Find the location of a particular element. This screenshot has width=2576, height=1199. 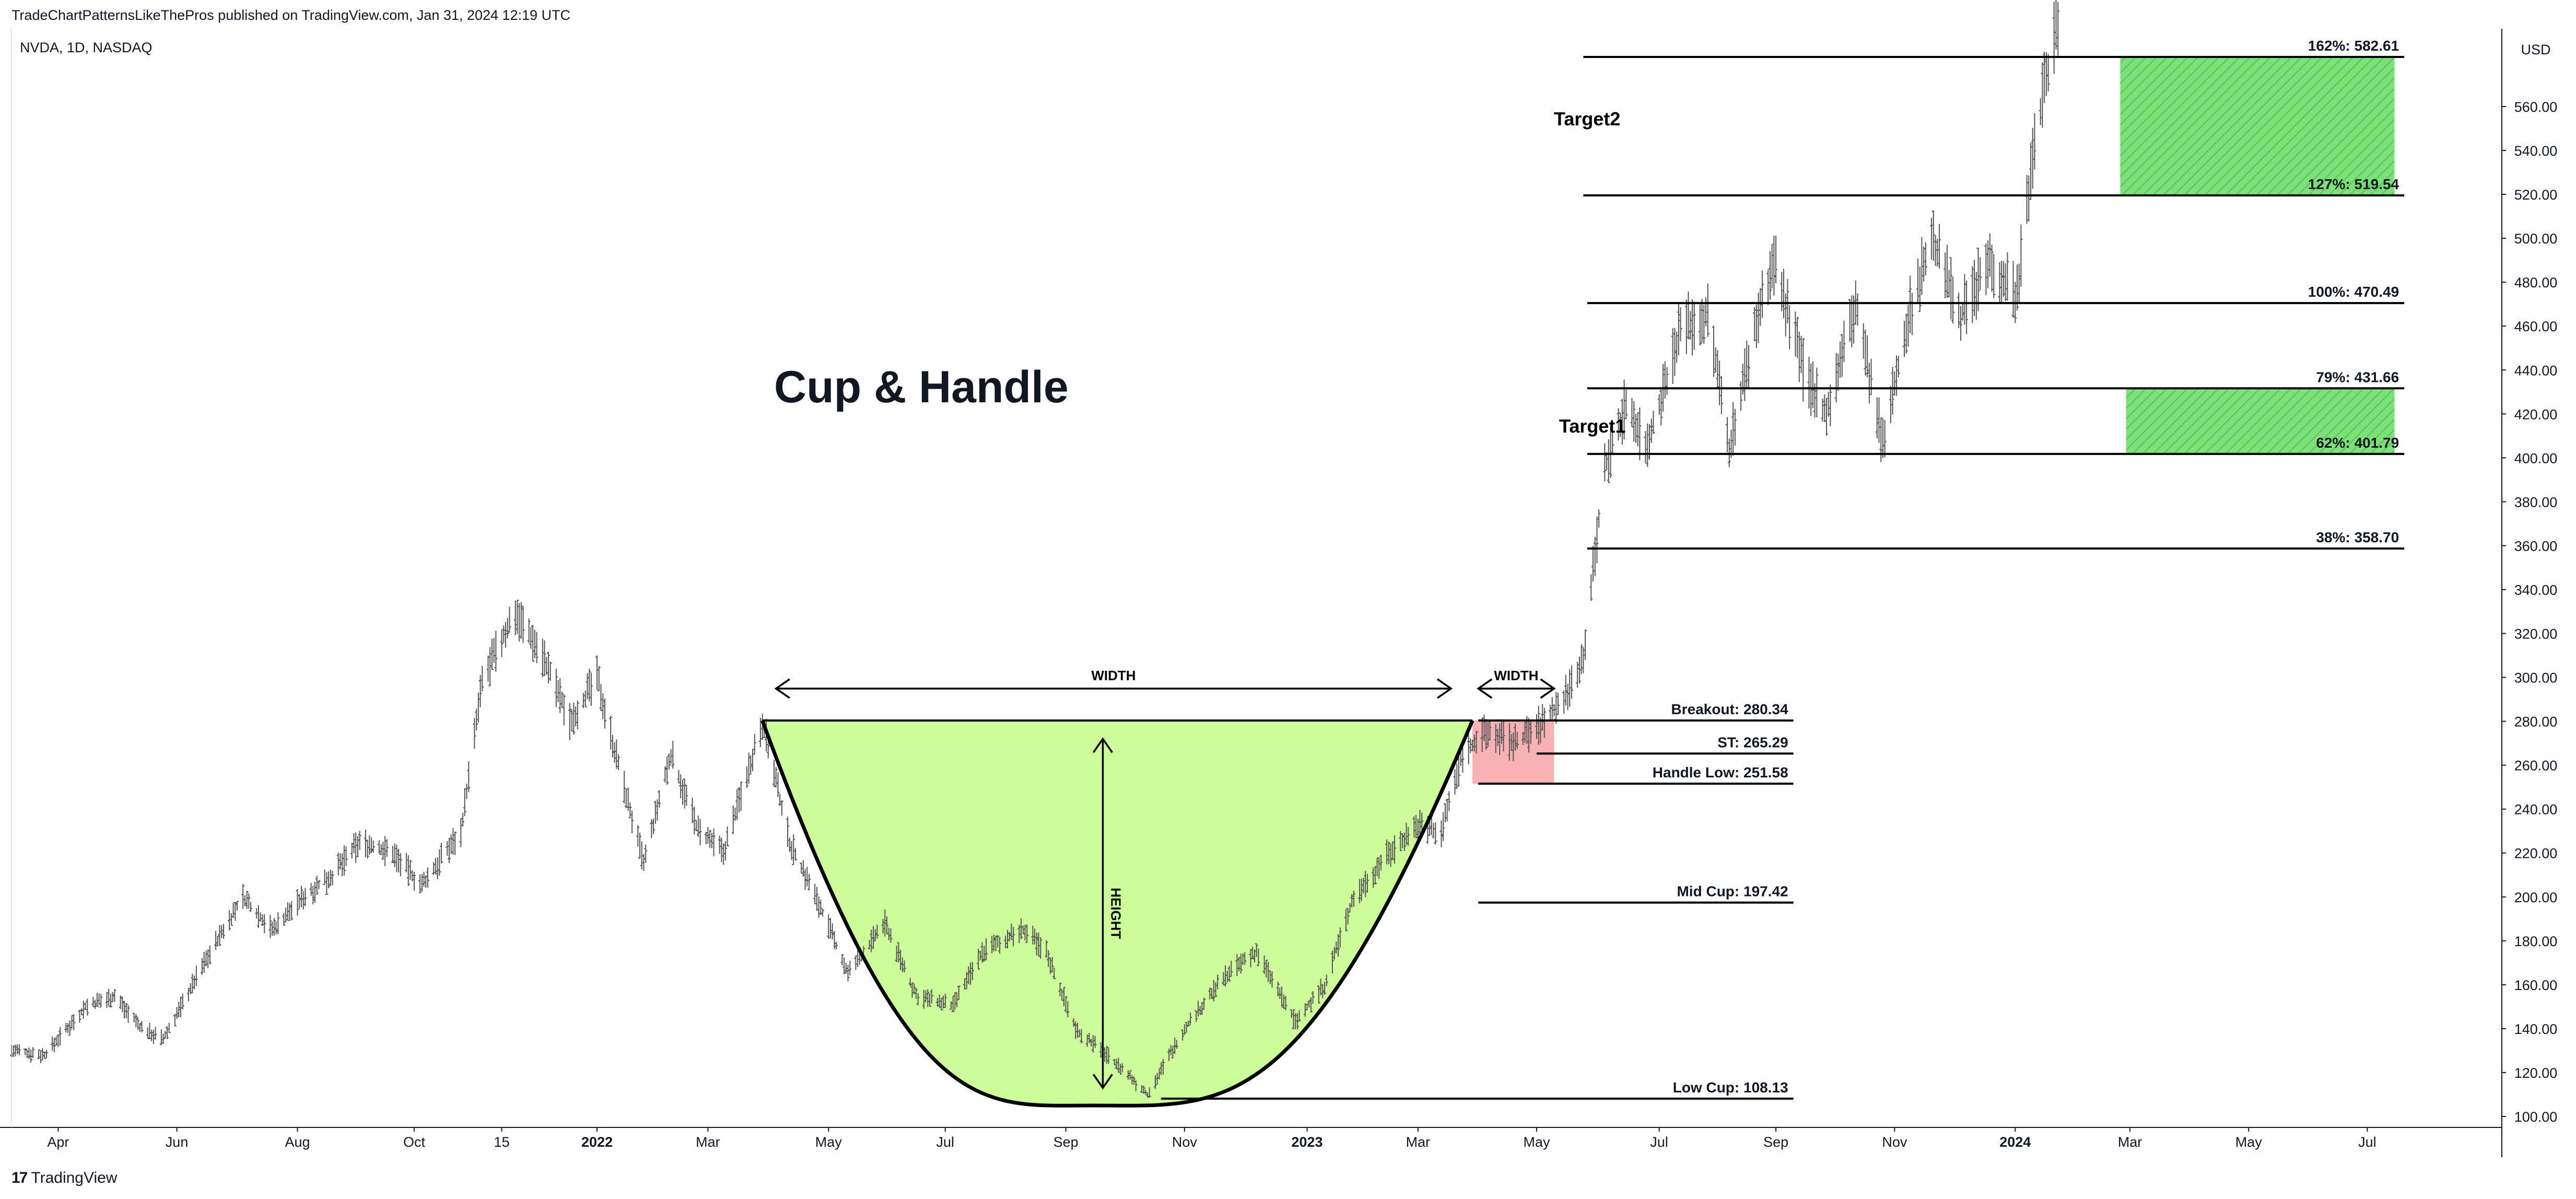

symbol-info: NVDA, 1D, NASDAQ is located at coordinates (86, 47).